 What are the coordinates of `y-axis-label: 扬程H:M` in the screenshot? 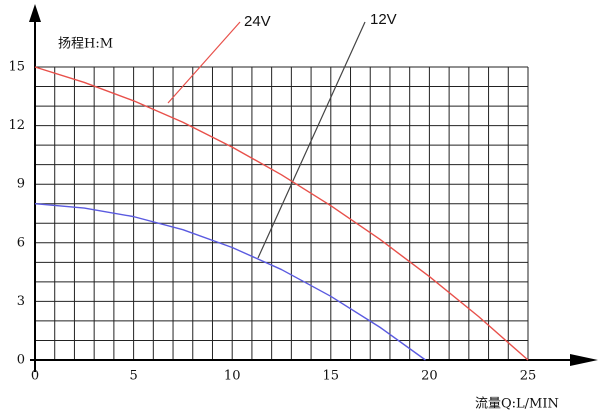 It's located at (85, 44).